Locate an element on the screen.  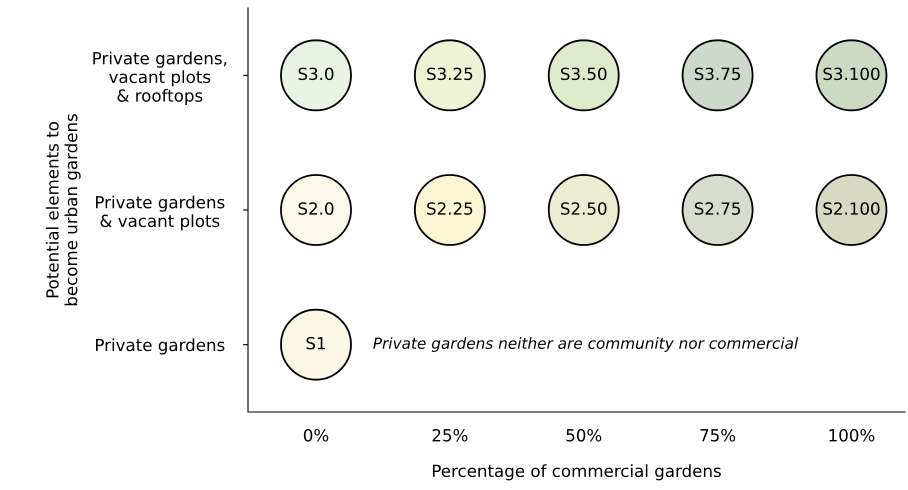
y-tick-label: Private gardens is located at coordinates (160, 346).